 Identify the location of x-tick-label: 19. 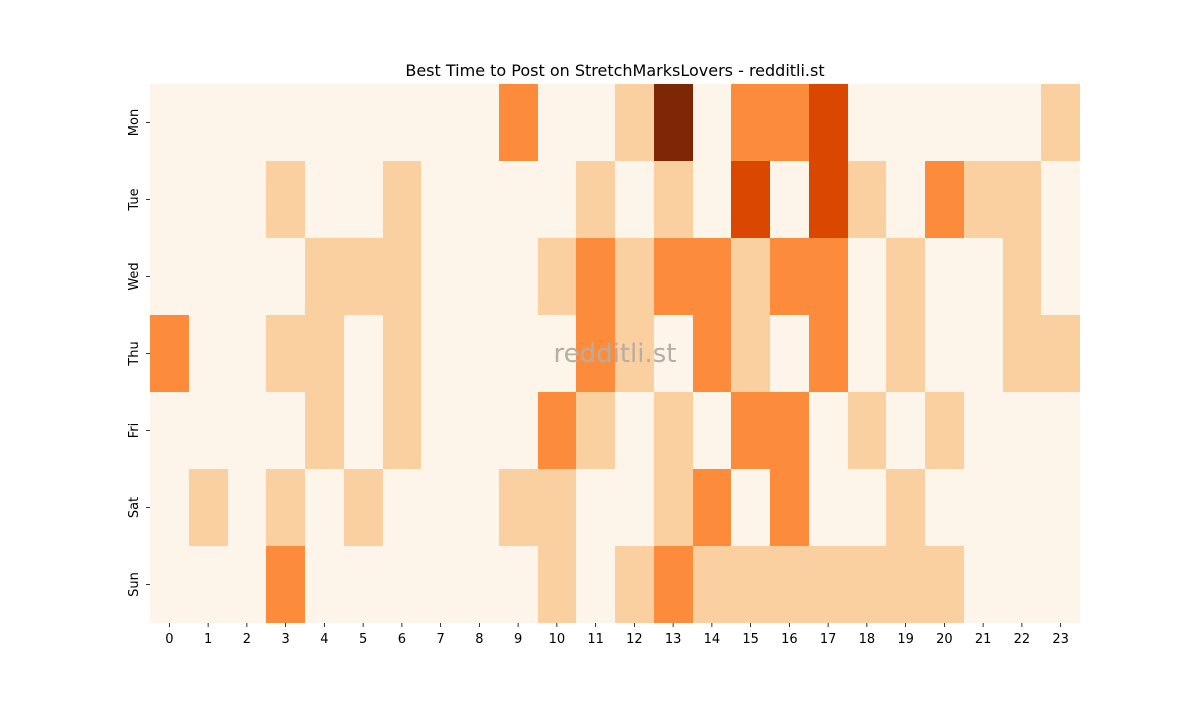
(905, 639).